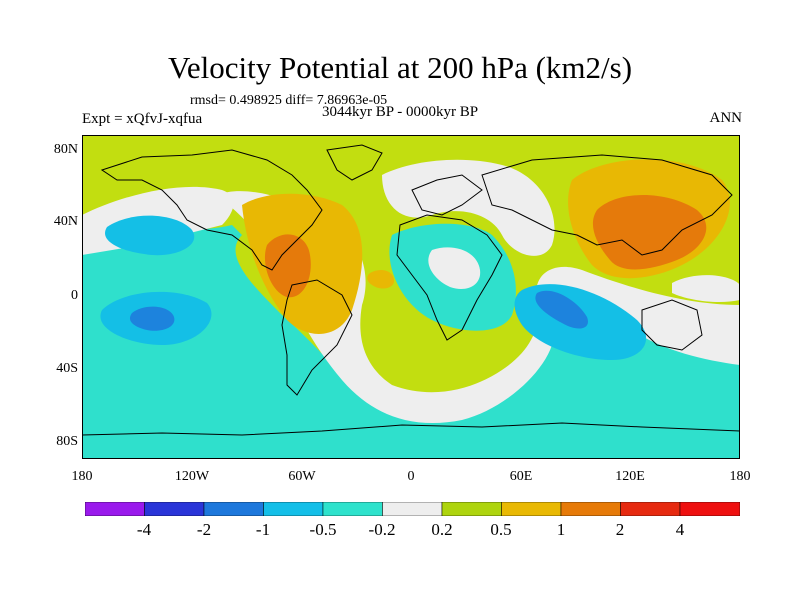 This screenshot has height=600, width=800. What do you see at coordinates (152, 318) in the screenshot?
I see `contour-neg3-spacific` at bounding box center [152, 318].